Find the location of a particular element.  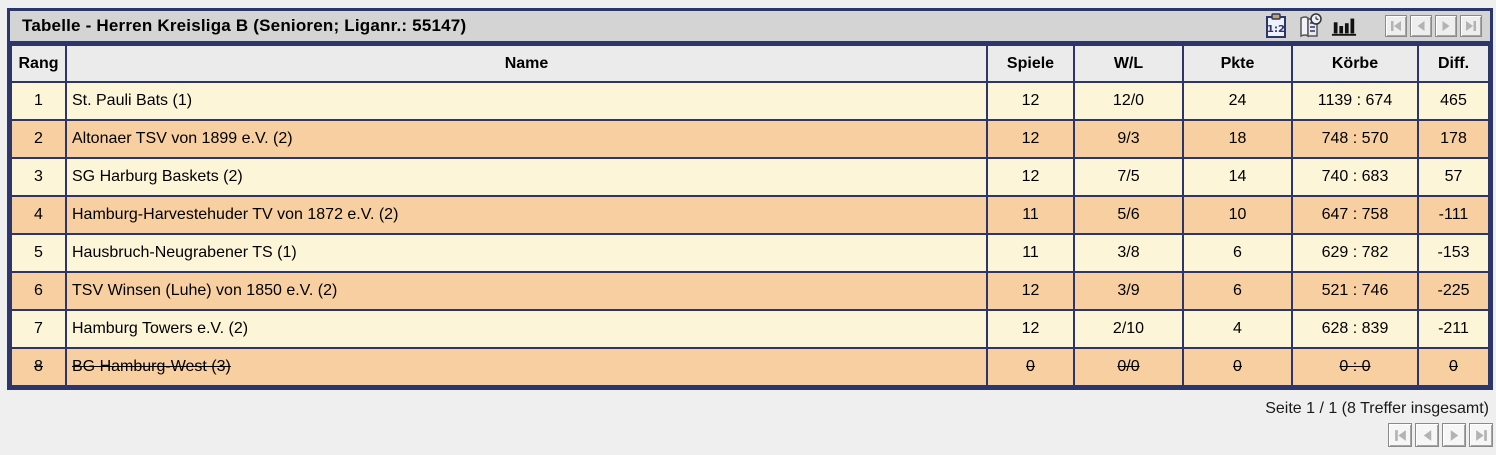

win-loss-cell: 2/10 is located at coordinates (1128, 329).